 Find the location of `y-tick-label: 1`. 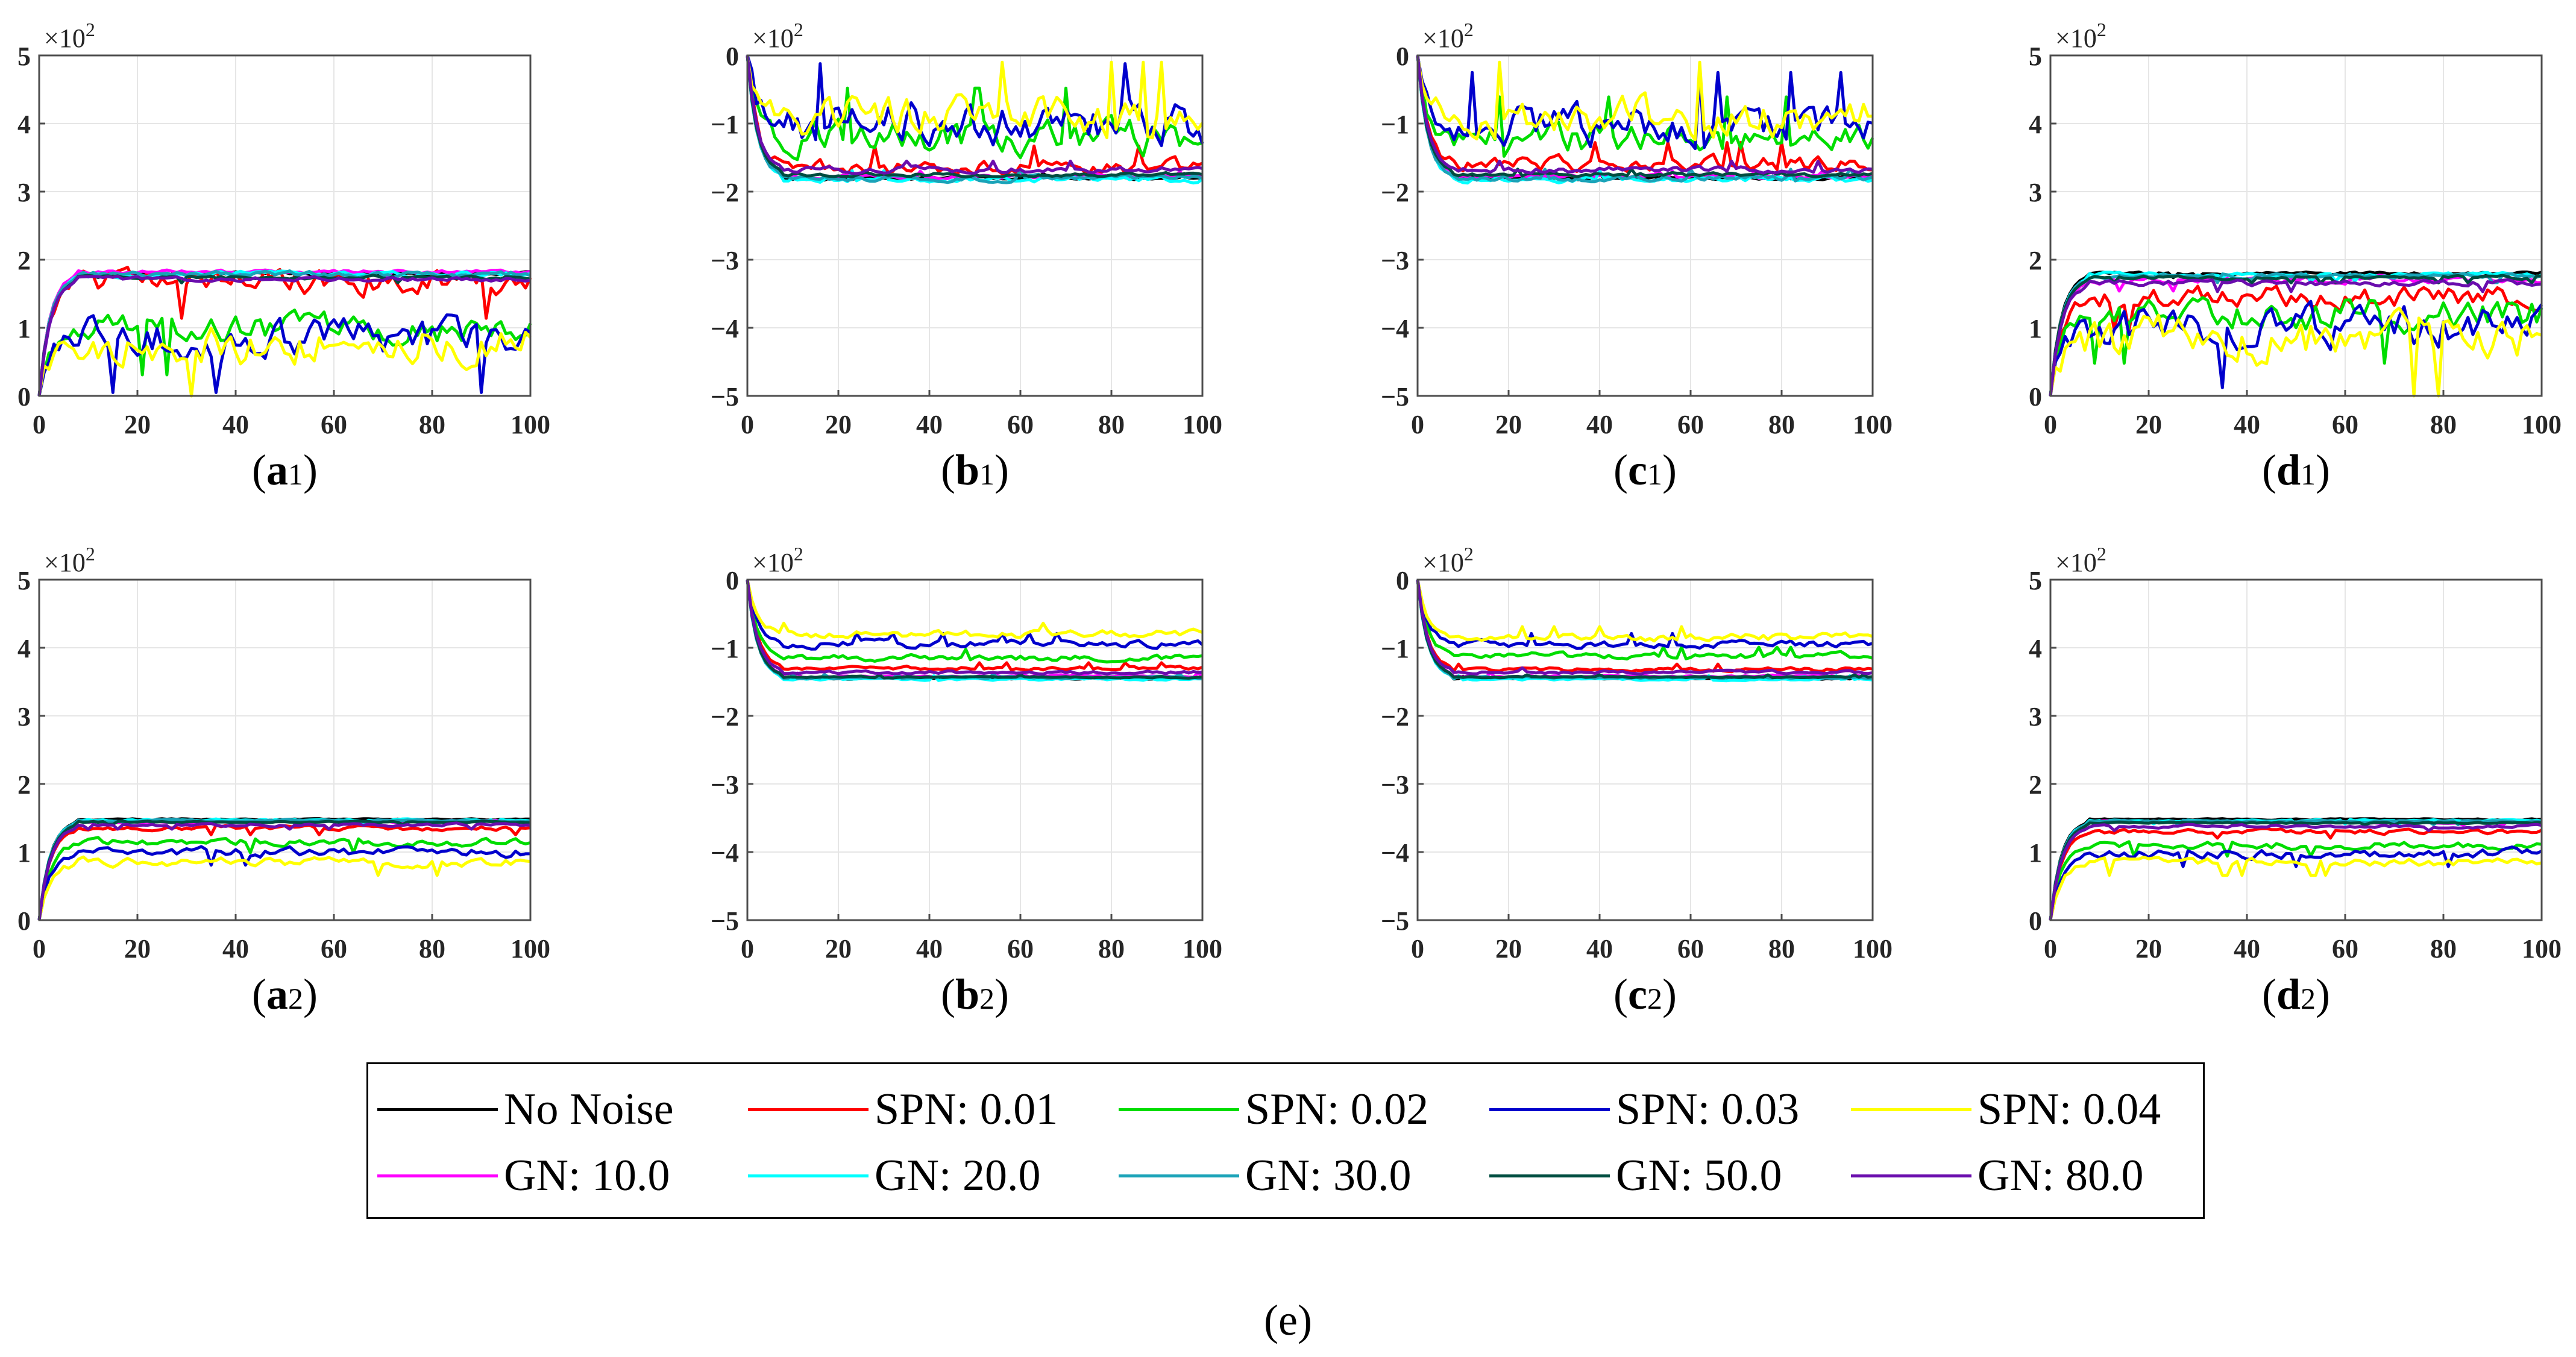

y-tick-label: 1 is located at coordinates (24, 853).